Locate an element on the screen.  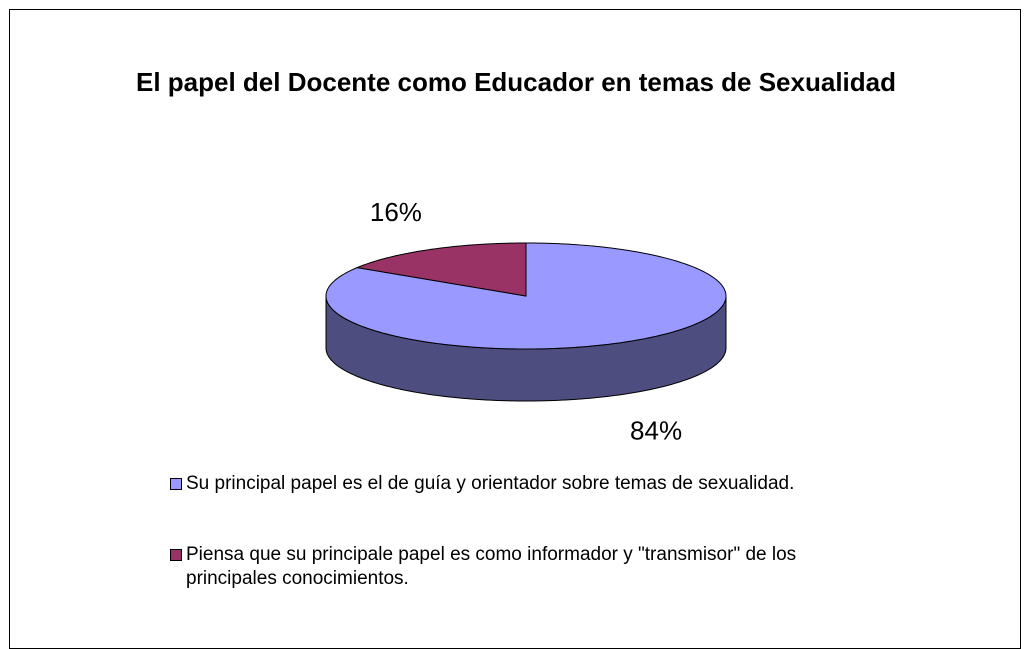
chart: 84% 16% is located at coordinates (526, 321).